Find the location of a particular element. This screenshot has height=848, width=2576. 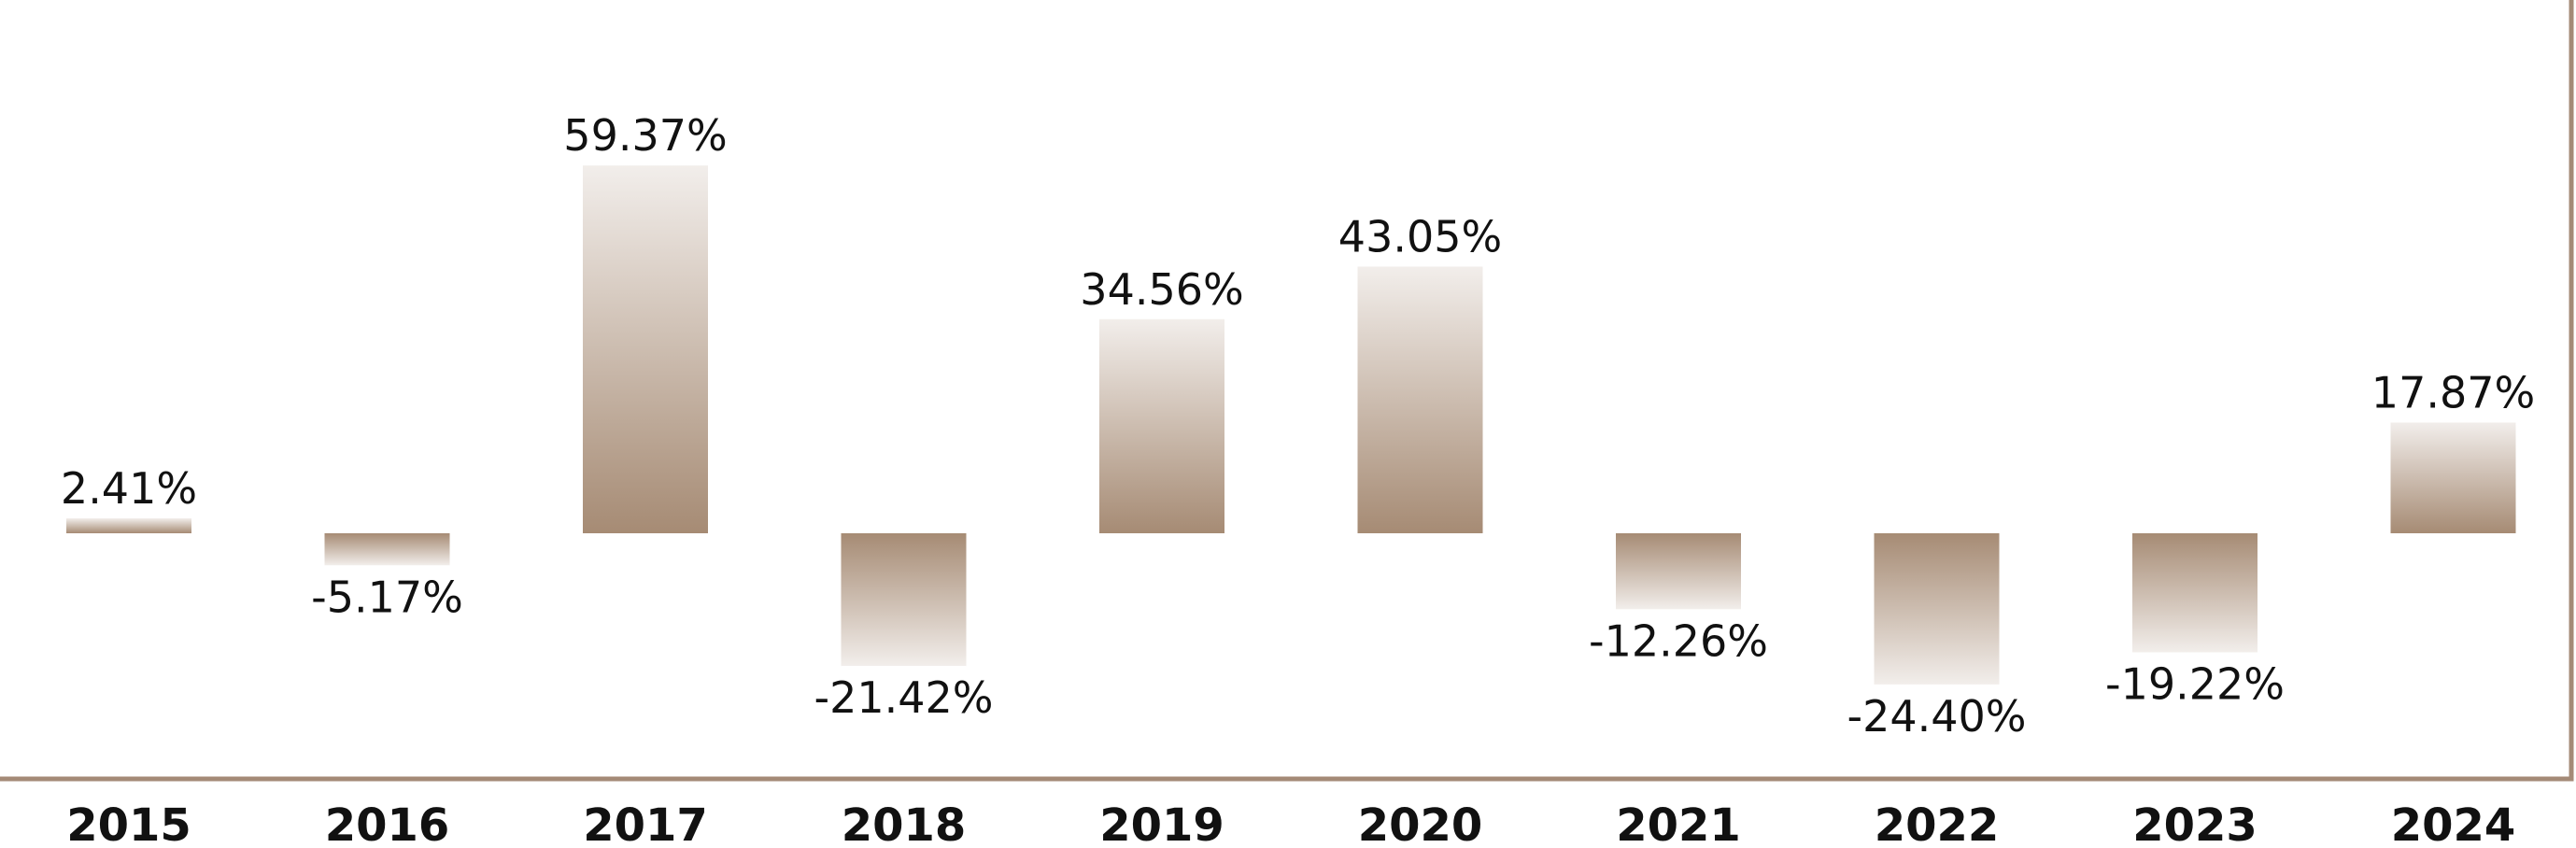

x-tick-label-2016: 2016 is located at coordinates (387, 823).